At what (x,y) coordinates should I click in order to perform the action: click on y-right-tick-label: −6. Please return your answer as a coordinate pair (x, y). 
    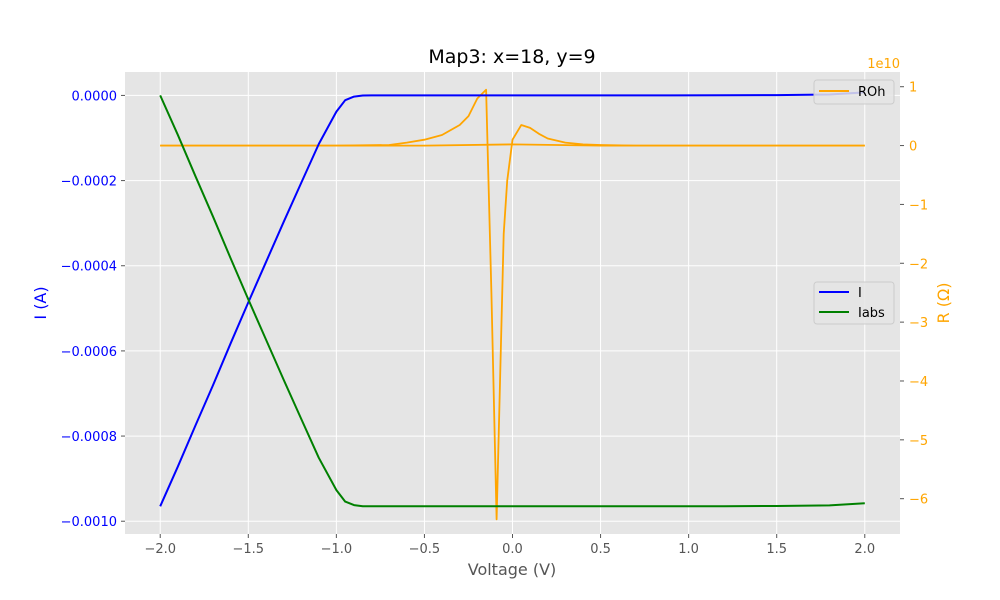
    Looking at the image, I should click on (918, 500).